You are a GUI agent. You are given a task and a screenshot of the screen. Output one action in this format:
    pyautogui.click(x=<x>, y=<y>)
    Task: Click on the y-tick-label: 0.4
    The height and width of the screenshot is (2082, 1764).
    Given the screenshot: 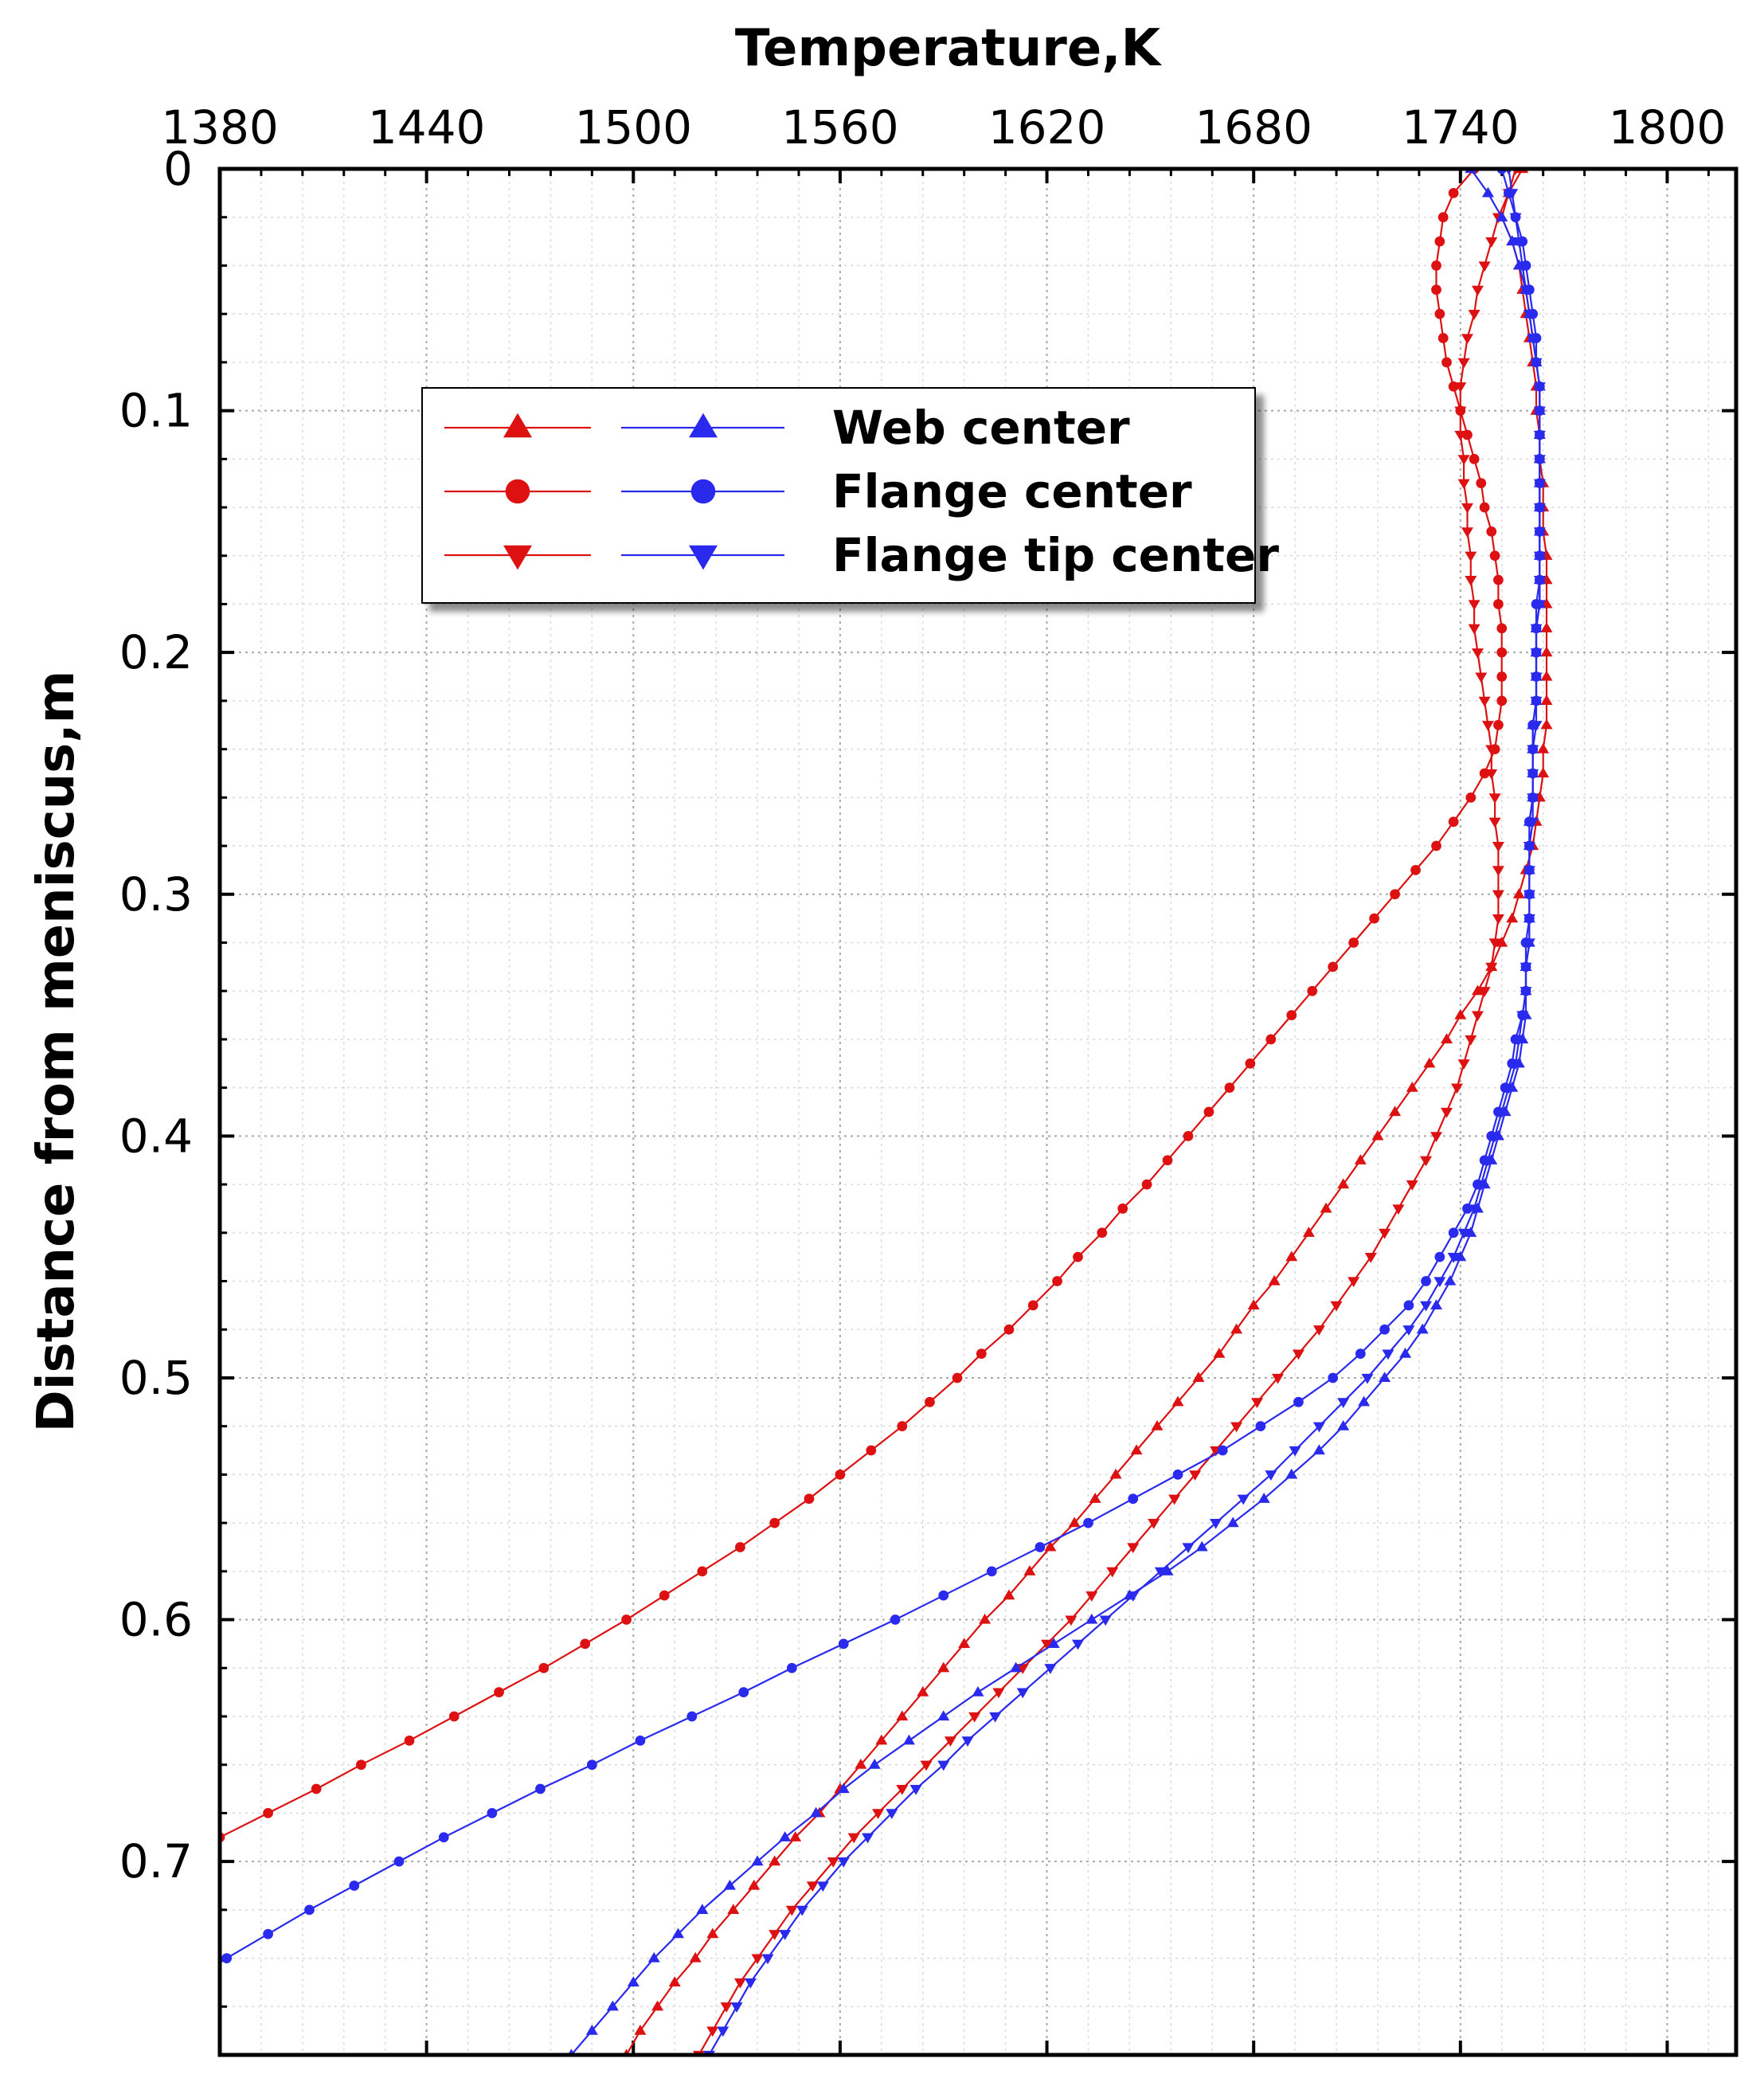 What is the action you would take?
    pyautogui.click(x=156, y=1136)
    